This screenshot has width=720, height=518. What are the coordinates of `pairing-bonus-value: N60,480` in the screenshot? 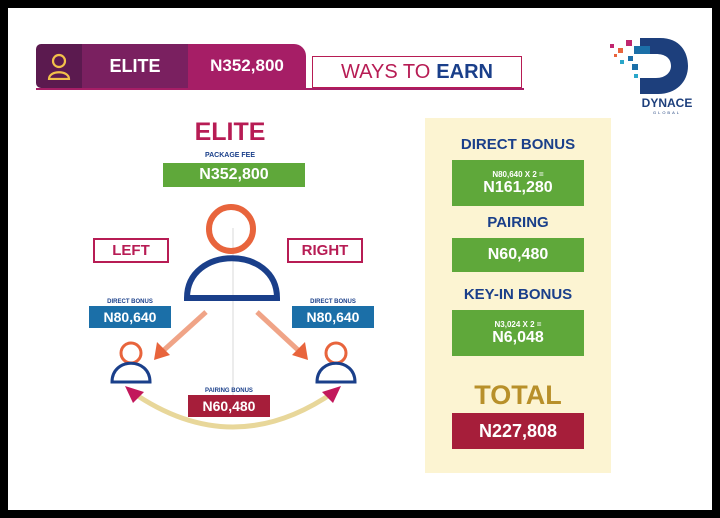 It's located at (229, 406).